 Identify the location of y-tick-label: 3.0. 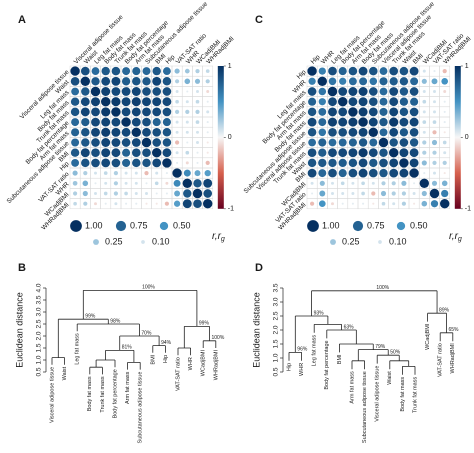
(39, 311).